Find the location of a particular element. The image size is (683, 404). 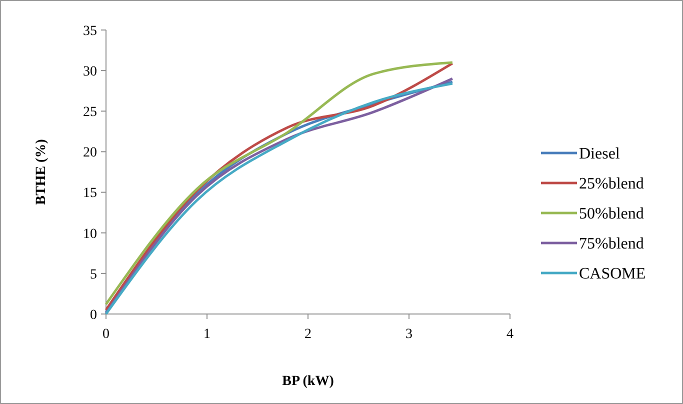

y-tick-label: 0 is located at coordinates (93, 315).